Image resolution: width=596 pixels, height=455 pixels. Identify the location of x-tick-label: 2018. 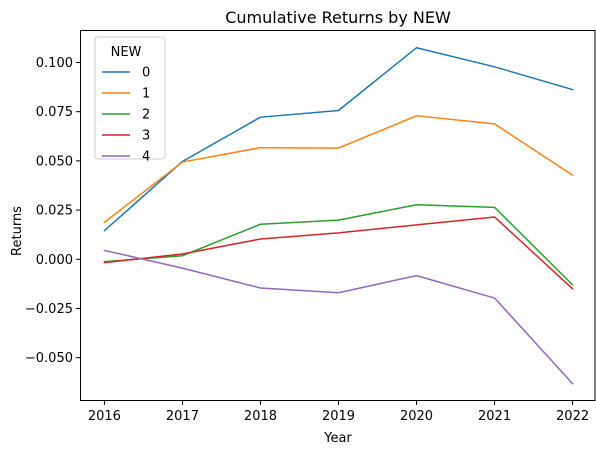
(260, 416).